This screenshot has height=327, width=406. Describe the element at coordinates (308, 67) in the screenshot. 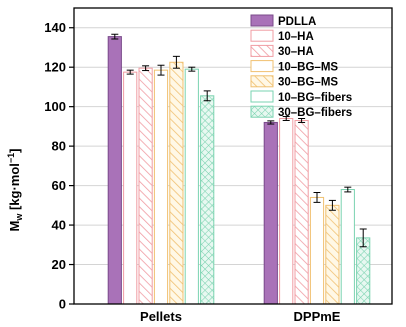

I see `legend-label: 10–BG–MS` at that location.